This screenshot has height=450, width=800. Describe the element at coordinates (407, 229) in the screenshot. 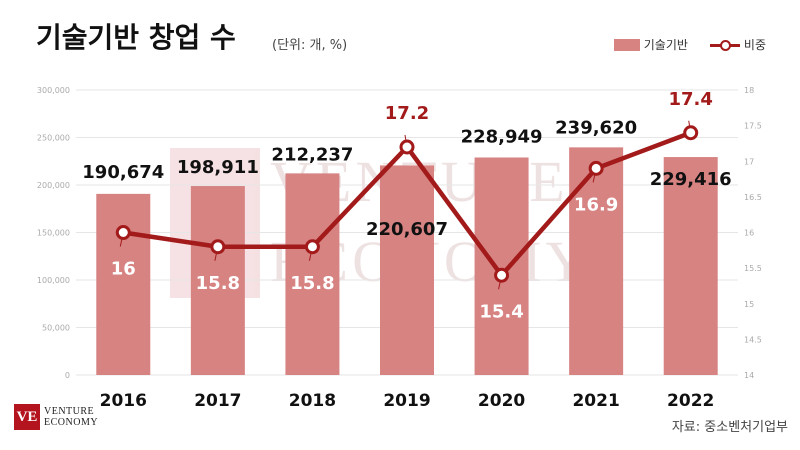

I see `bar-data-label: 220,607` at that location.